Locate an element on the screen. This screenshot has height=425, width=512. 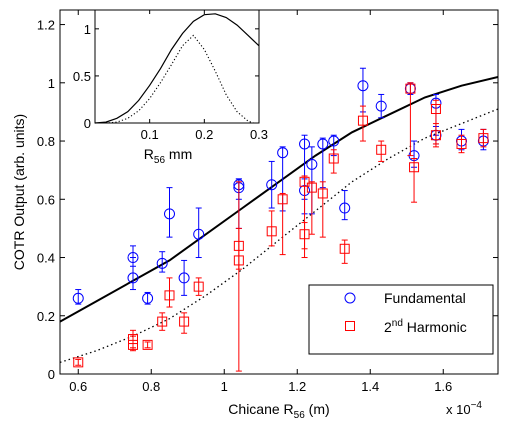
inset-harmonic-curve is located at coordinates (174, 79).